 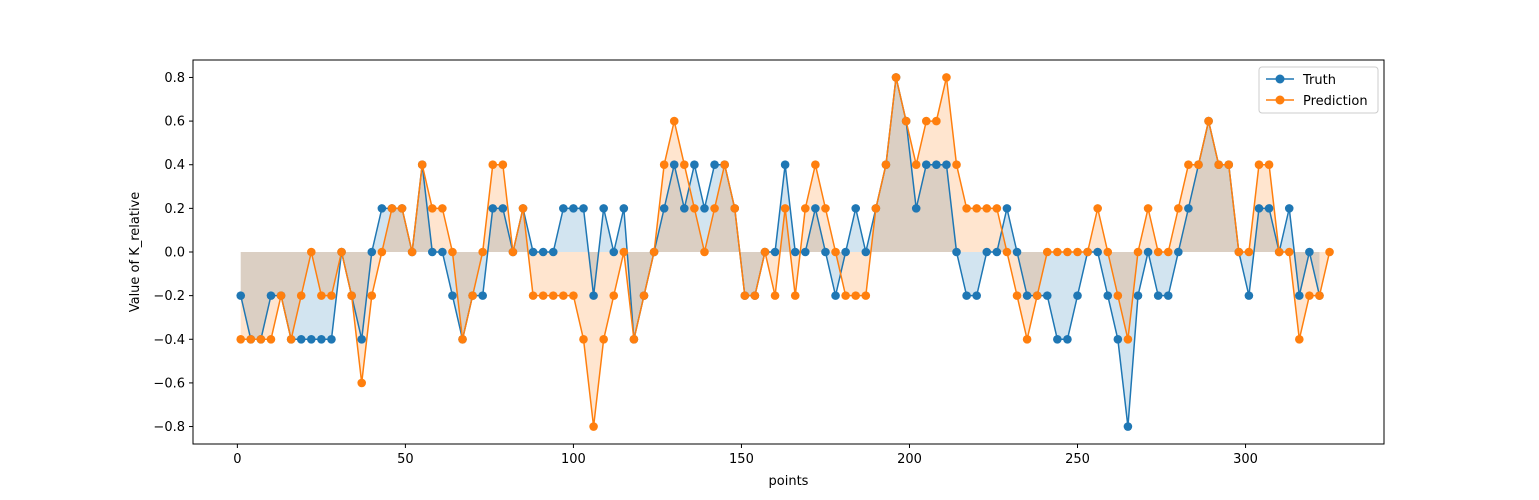 I want to click on y-tick-label: 0.8, so click(x=174, y=78).